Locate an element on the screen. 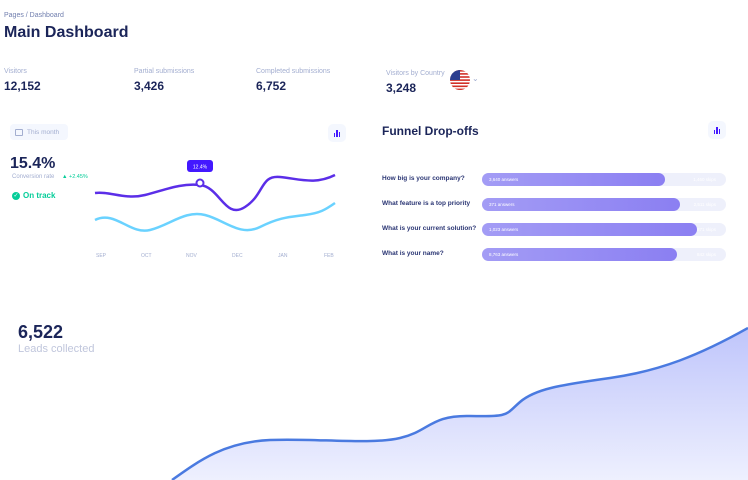  conversion-delta: ▲ +2.45% is located at coordinates (75, 177).